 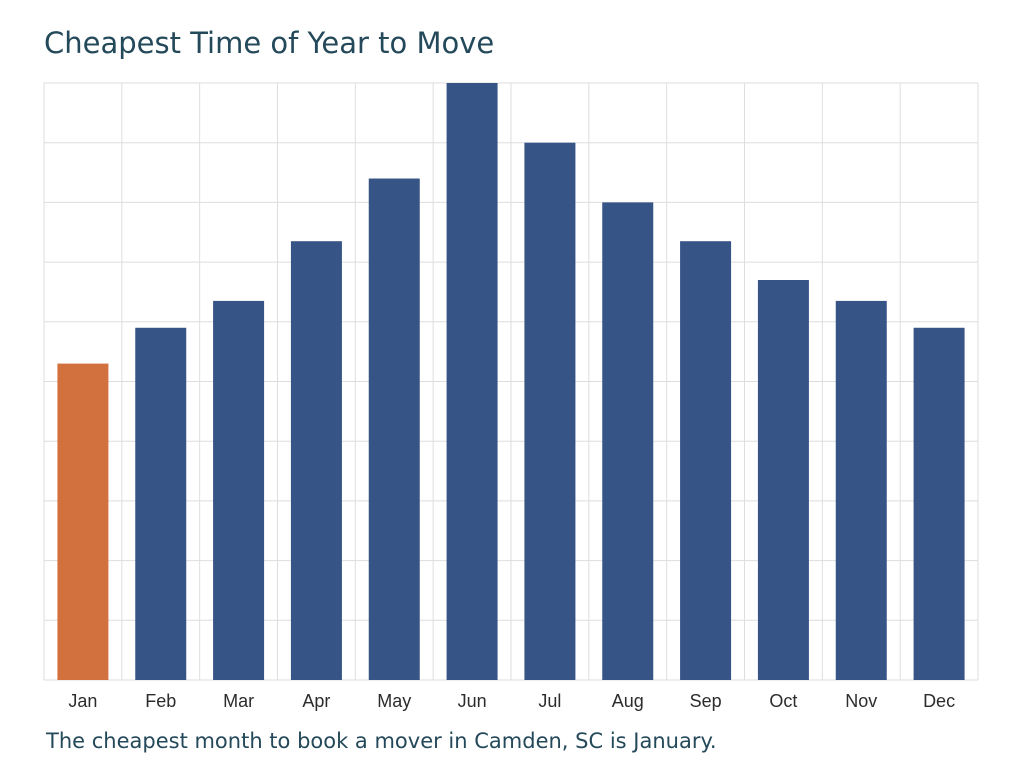 What do you see at coordinates (861, 490) in the screenshot?
I see `bar-nov` at bounding box center [861, 490].